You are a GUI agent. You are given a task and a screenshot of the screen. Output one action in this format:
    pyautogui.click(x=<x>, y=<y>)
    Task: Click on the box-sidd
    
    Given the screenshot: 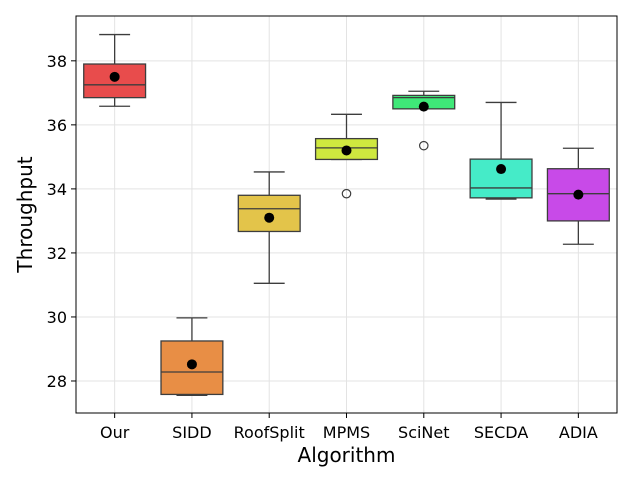 What is the action you would take?
    pyautogui.click(x=192, y=357)
    